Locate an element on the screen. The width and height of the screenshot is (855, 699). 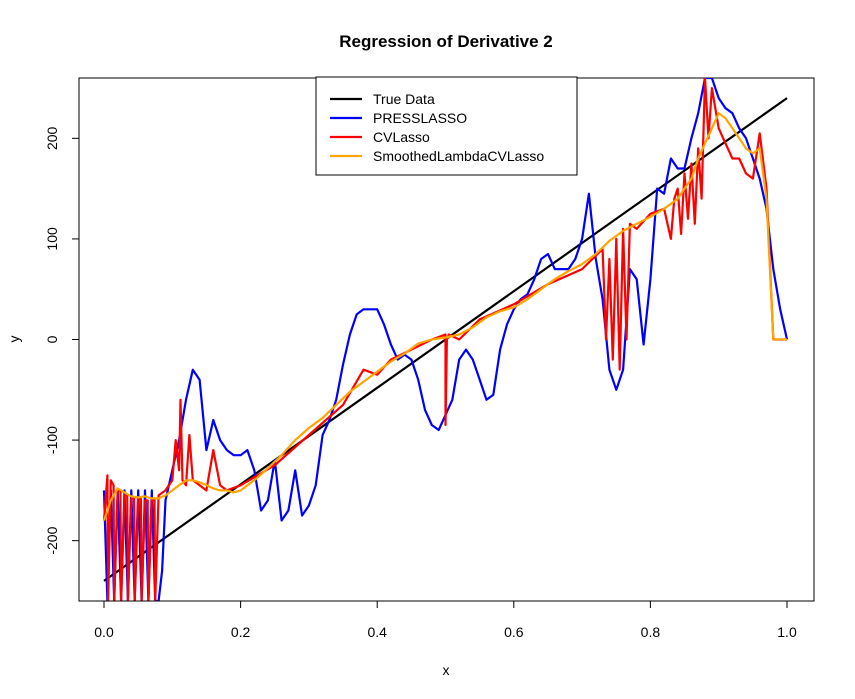
legend-label: True Data is located at coordinates (404, 99).